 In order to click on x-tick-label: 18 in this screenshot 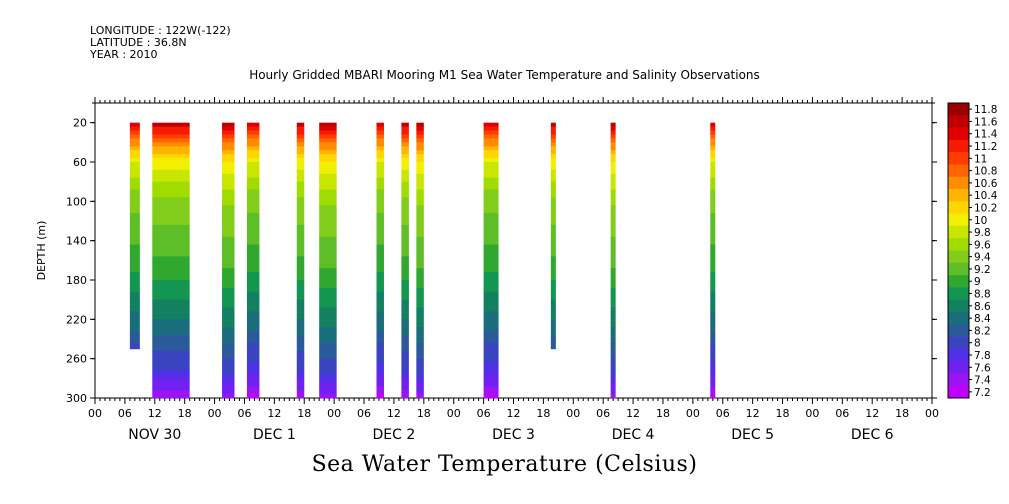, I will do `click(424, 413)`.